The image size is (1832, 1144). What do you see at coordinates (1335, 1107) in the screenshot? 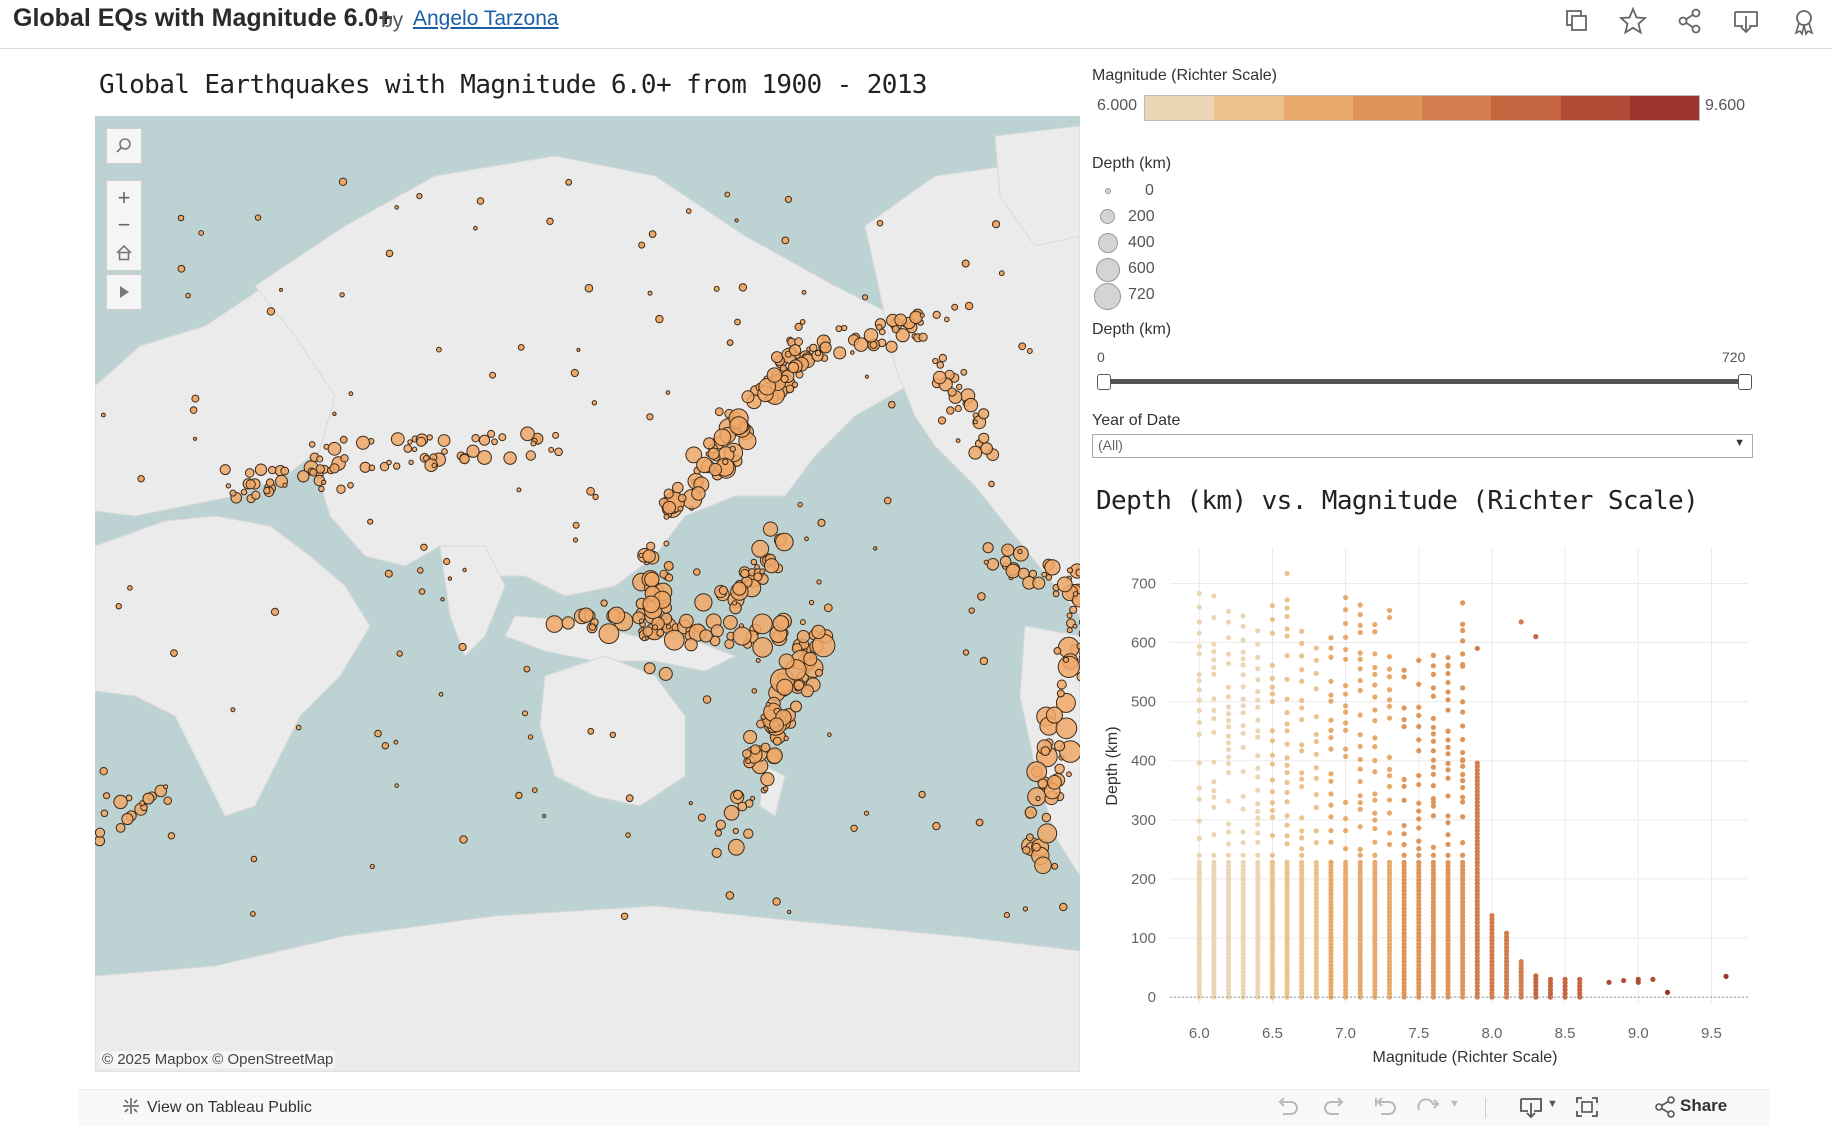
I see `redo-icon` at bounding box center [1335, 1107].